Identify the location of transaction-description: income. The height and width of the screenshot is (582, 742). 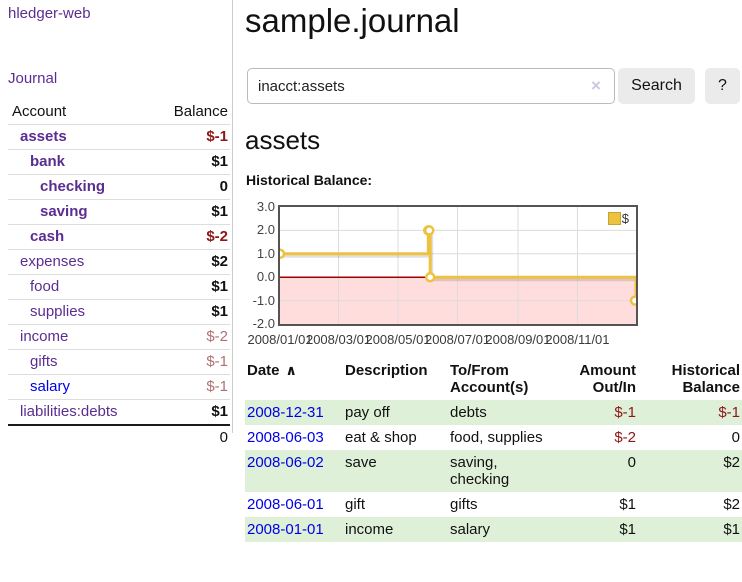
(369, 529).